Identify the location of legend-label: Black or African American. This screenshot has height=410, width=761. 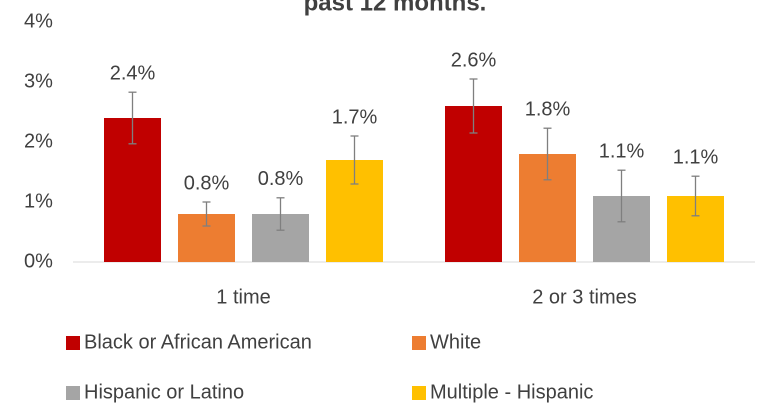
(198, 342).